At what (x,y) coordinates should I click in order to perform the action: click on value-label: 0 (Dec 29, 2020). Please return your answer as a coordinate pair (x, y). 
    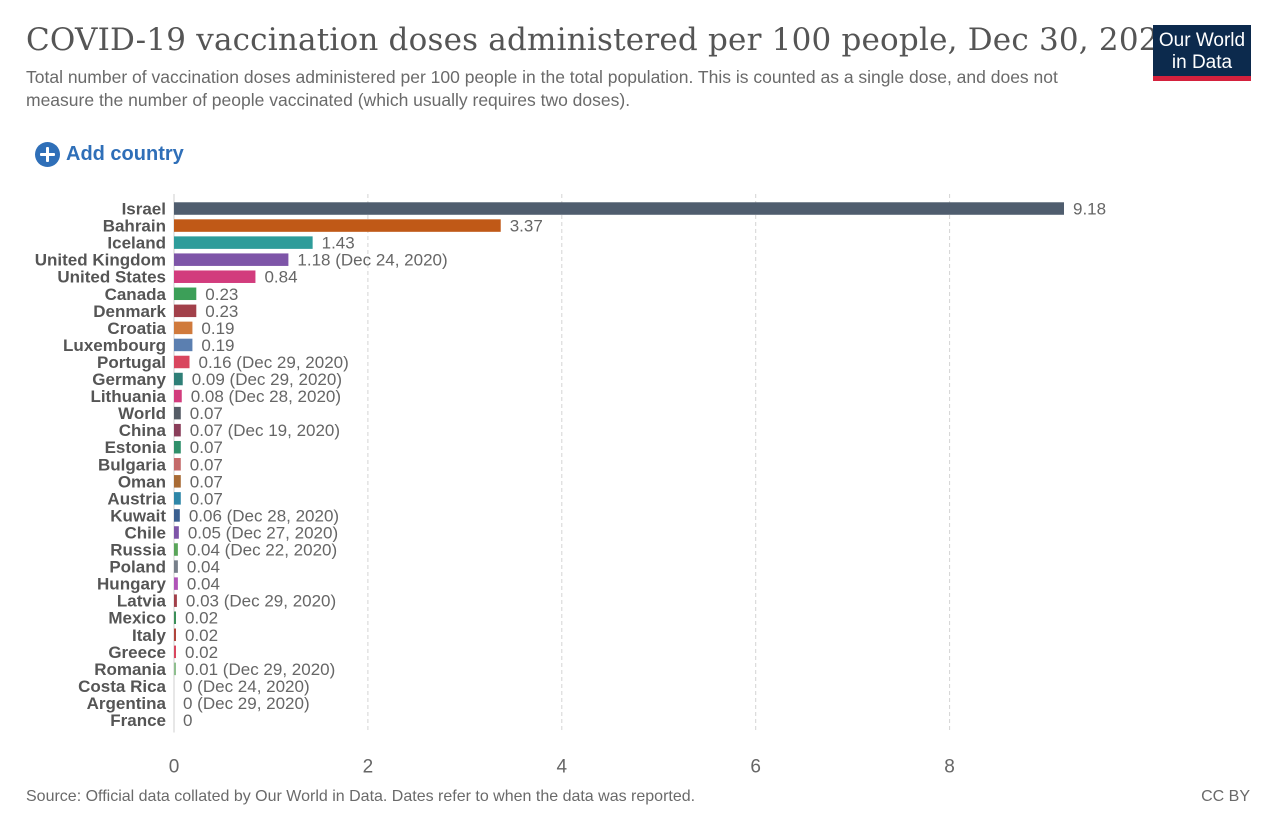
    Looking at the image, I should click on (246, 703).